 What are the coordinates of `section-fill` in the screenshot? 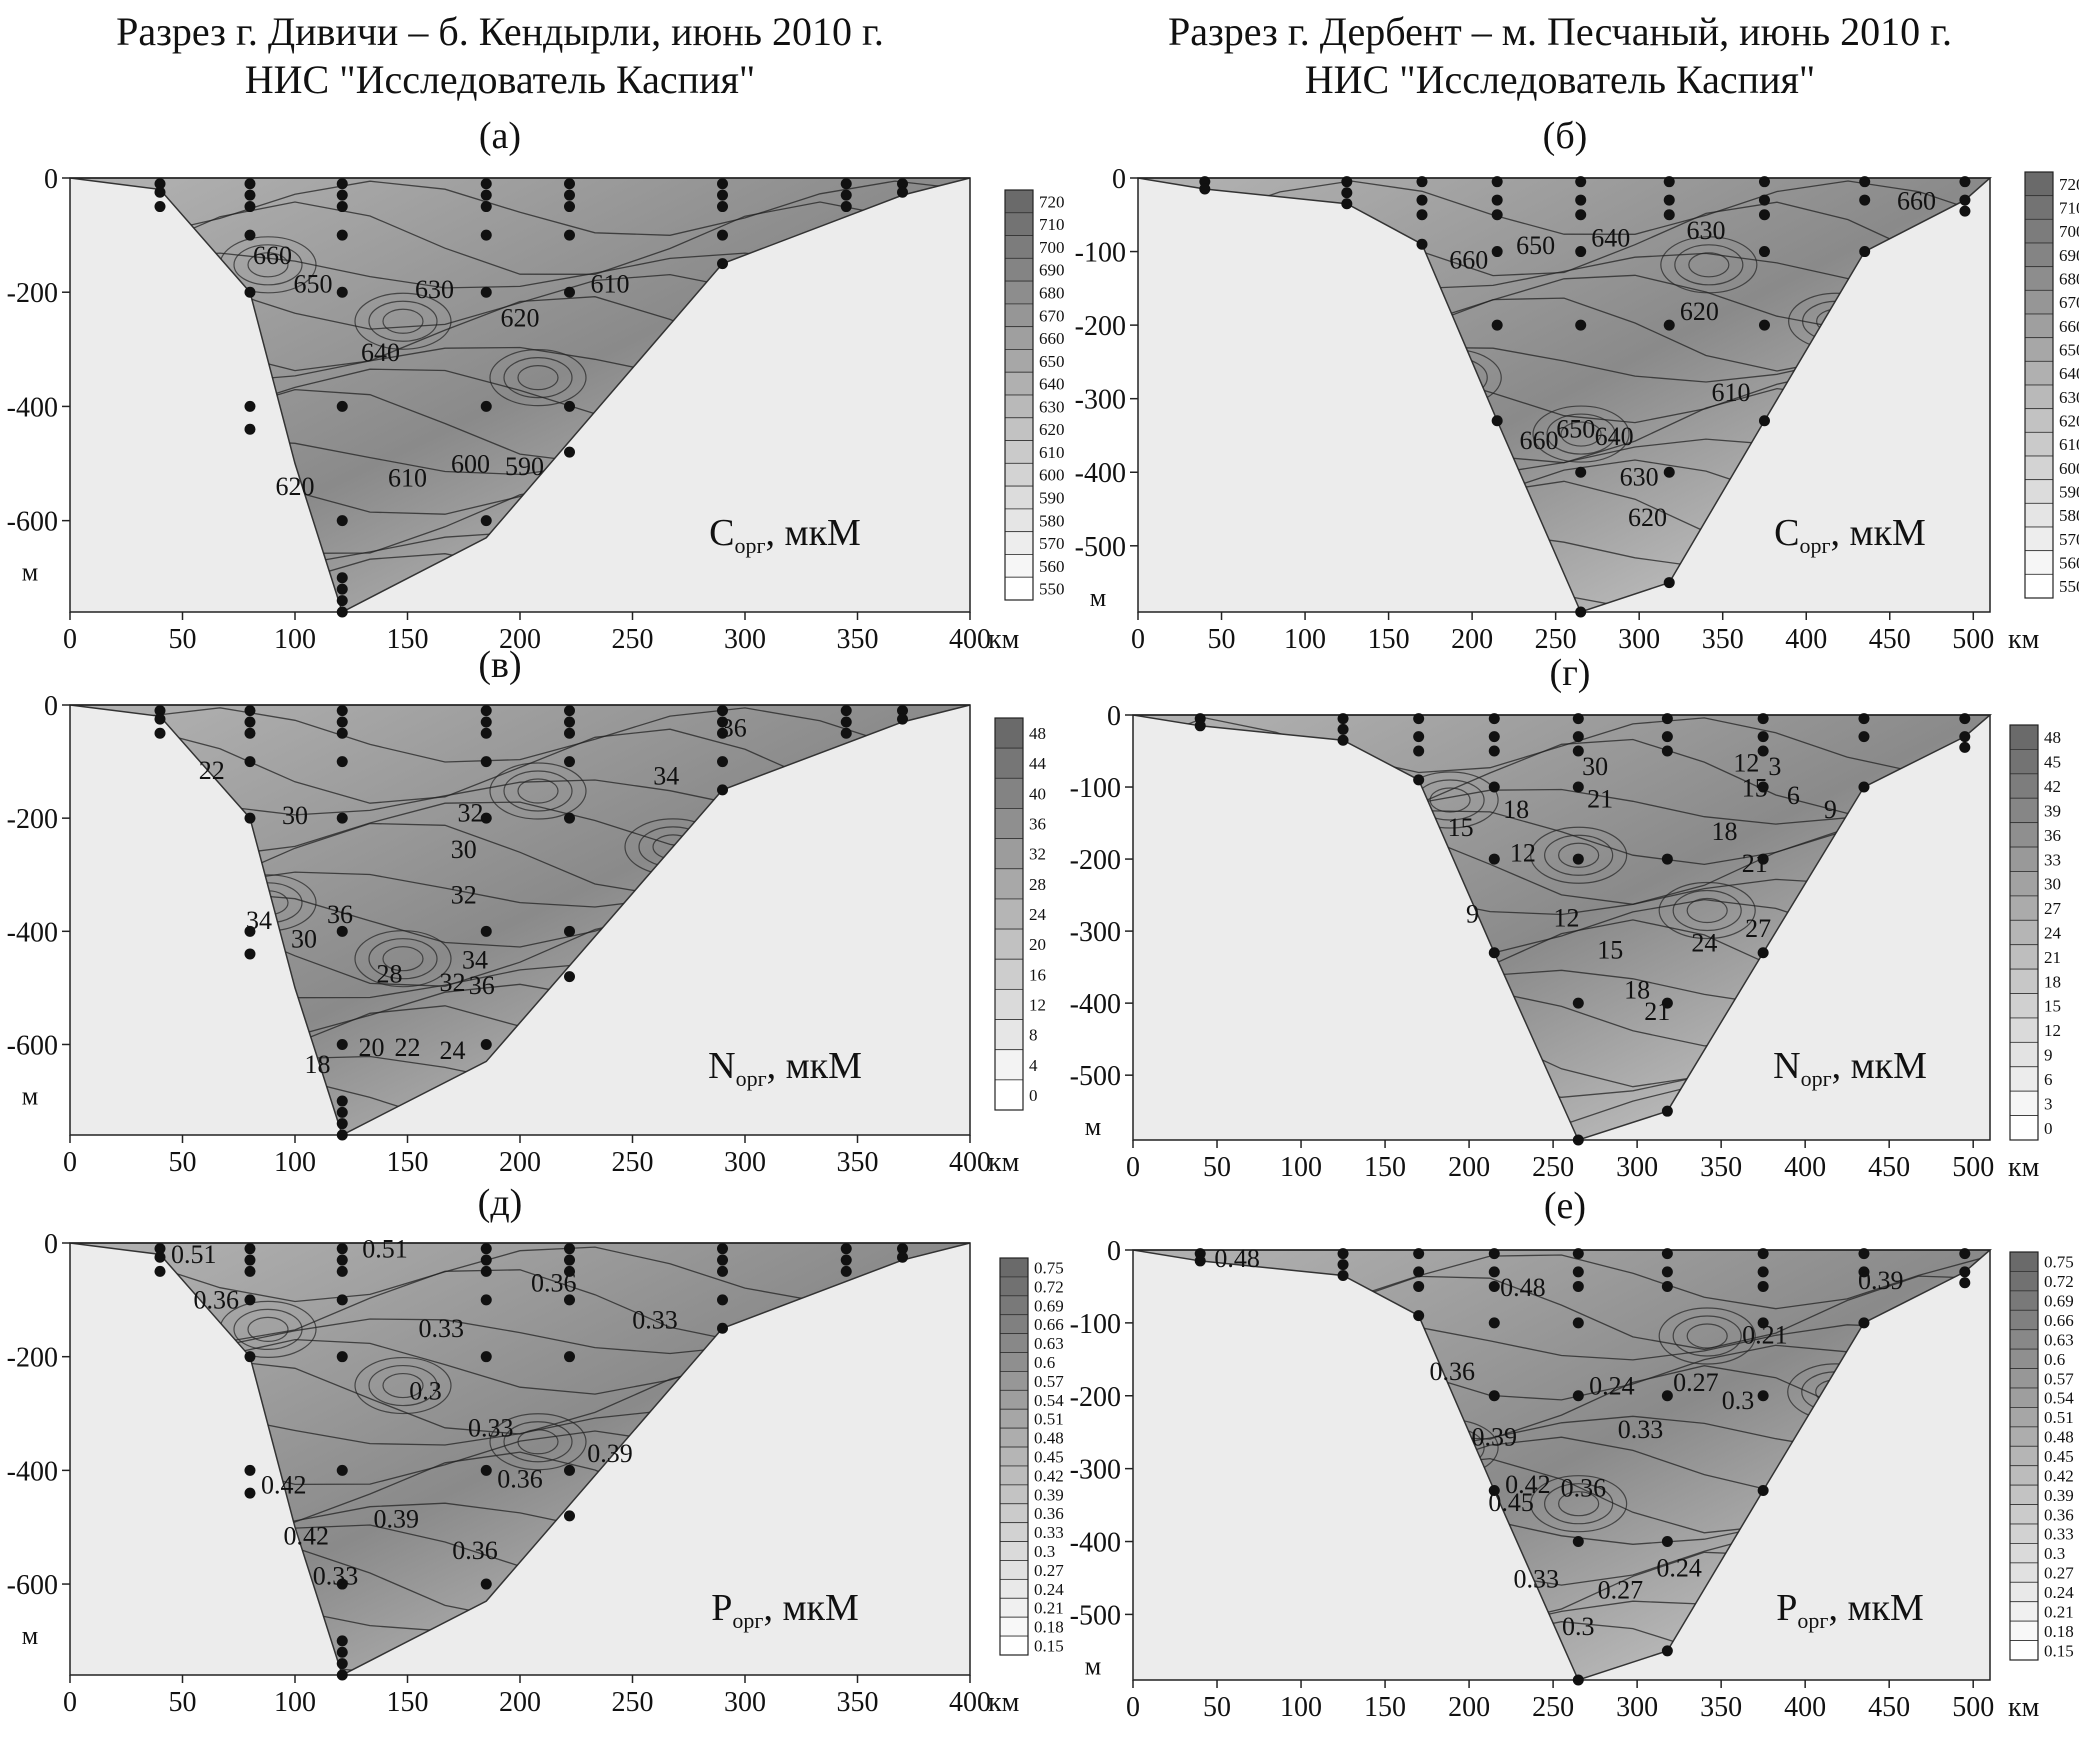 It's located at (1564, 395).